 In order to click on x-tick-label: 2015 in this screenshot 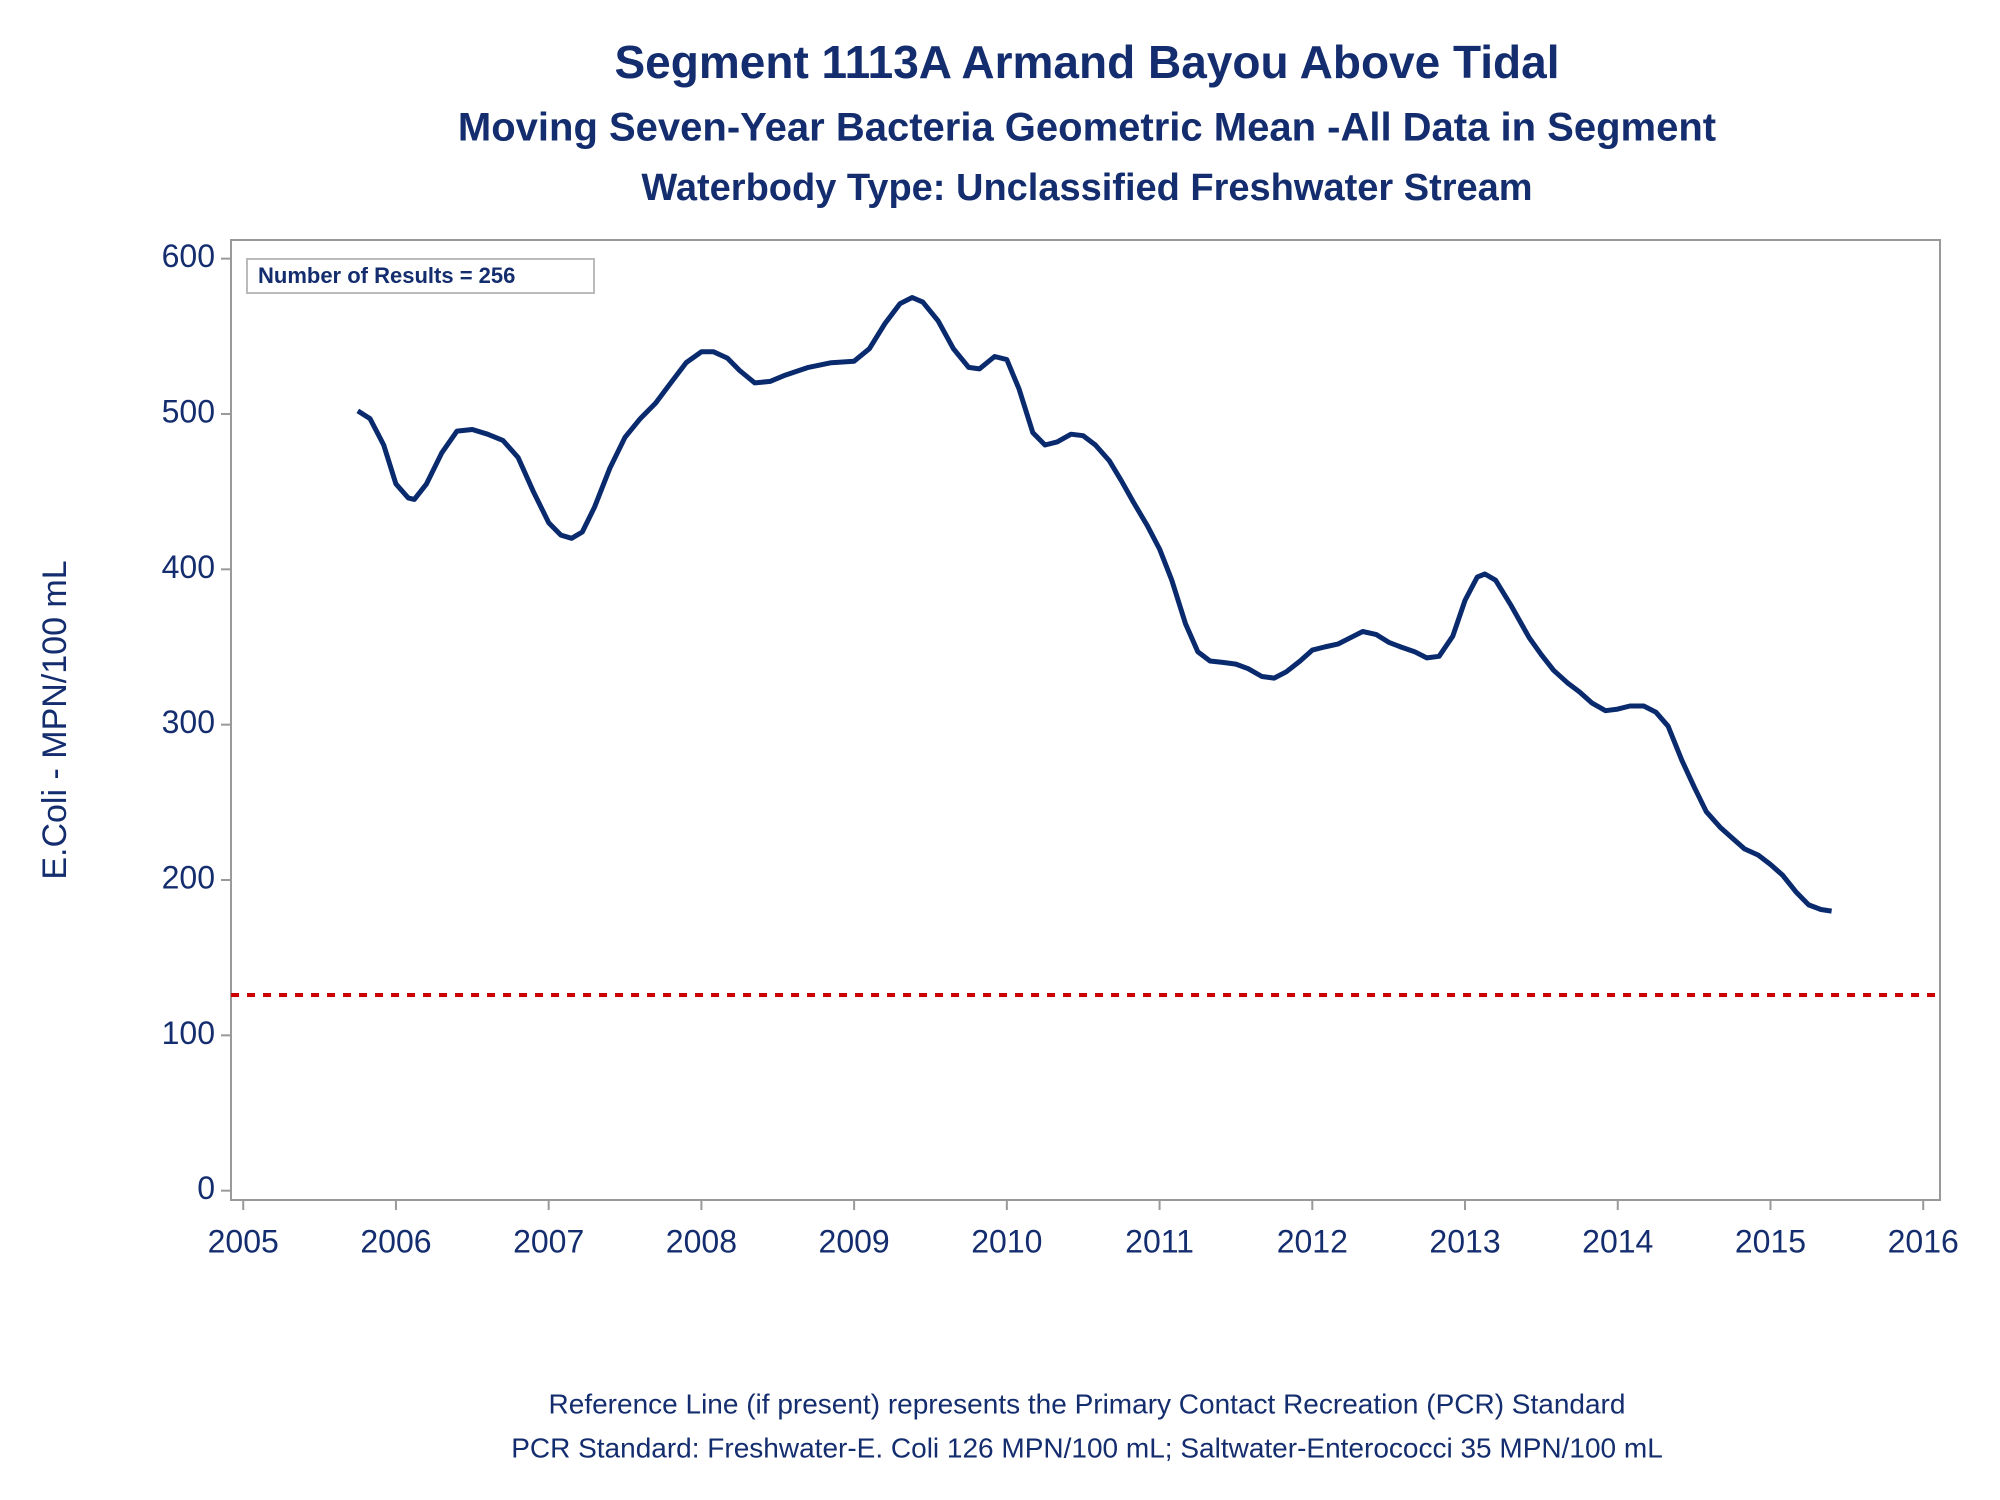, I will do `click(1770, 1241)`.